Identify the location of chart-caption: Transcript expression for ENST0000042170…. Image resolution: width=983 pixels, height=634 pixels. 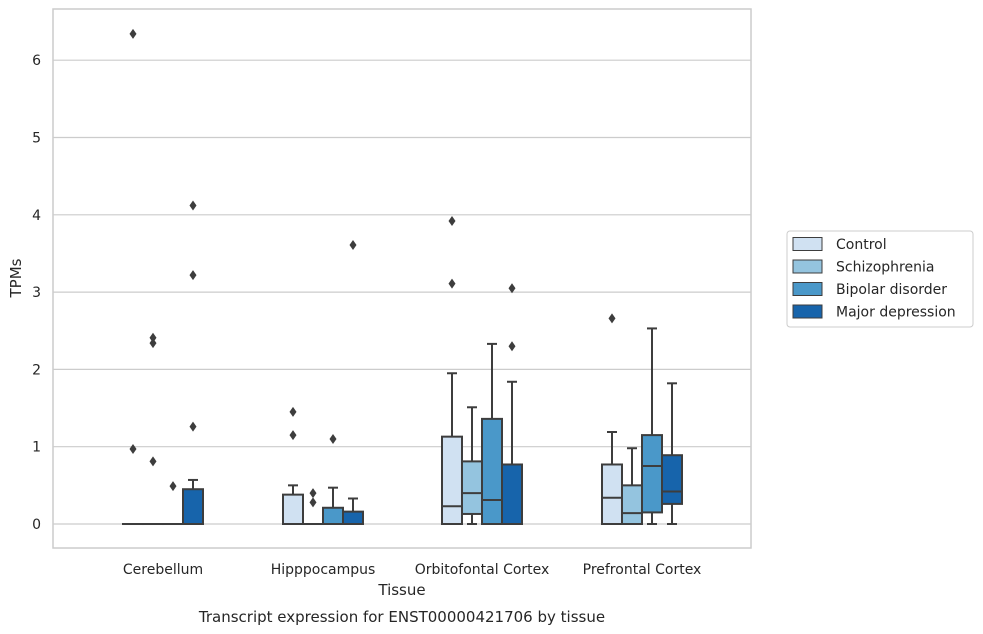
(401, 617).